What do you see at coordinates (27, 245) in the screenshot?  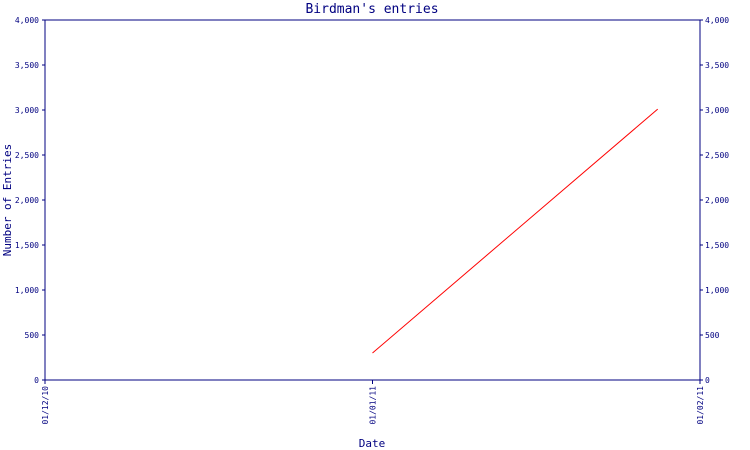 I see `y-tick-label-left: 1,500` at bounding box center [27, 245].